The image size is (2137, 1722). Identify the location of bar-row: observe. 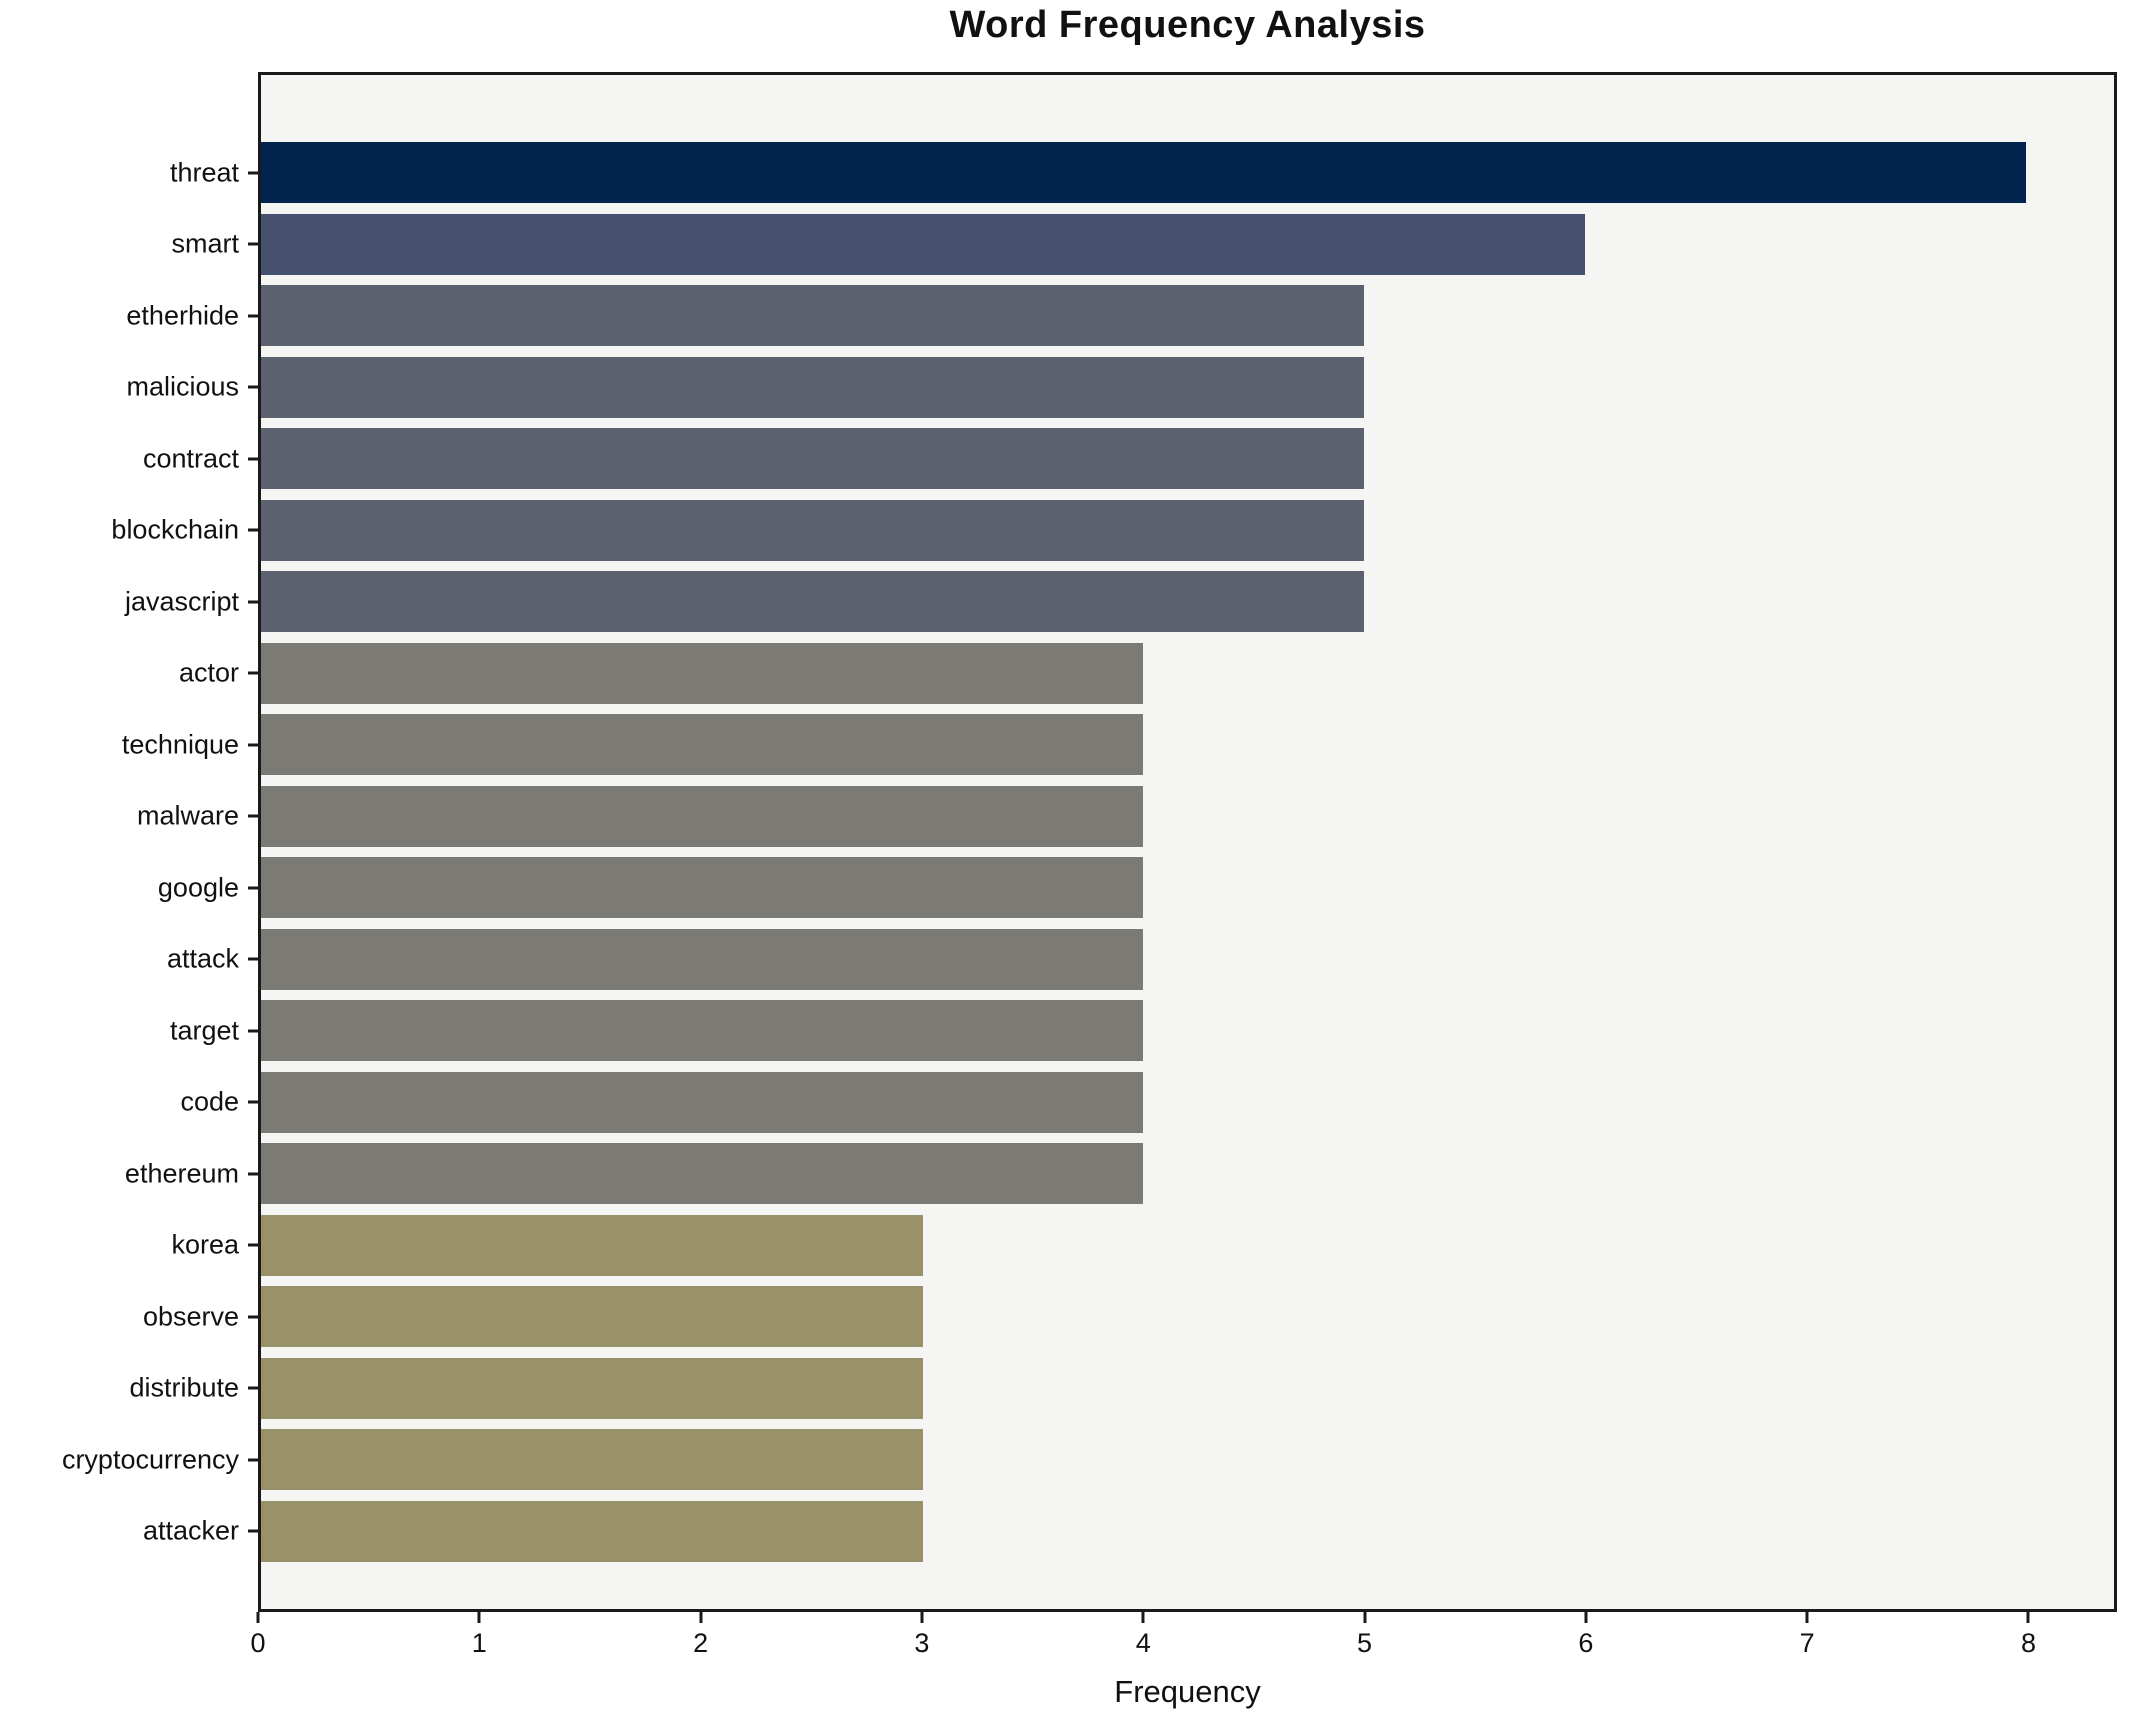
(1128, 1317).